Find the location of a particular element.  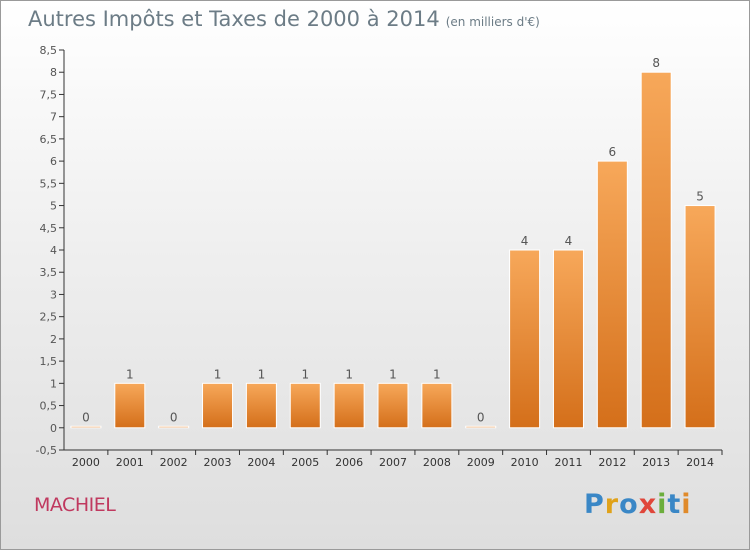

x-tick-label: 2013 is located at coordinates (656, 462).